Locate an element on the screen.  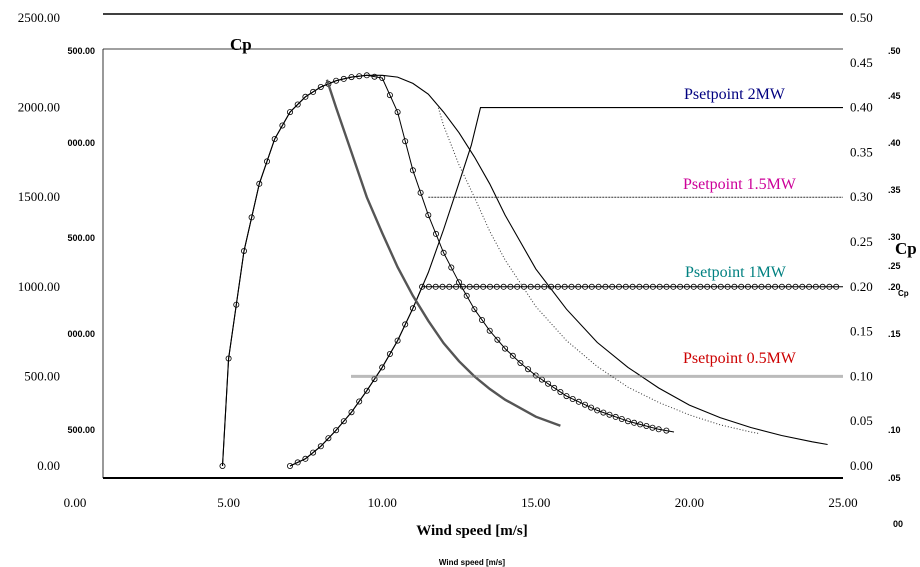
ghost-right-tick-label: .20 is located at coordinates (894, 287).